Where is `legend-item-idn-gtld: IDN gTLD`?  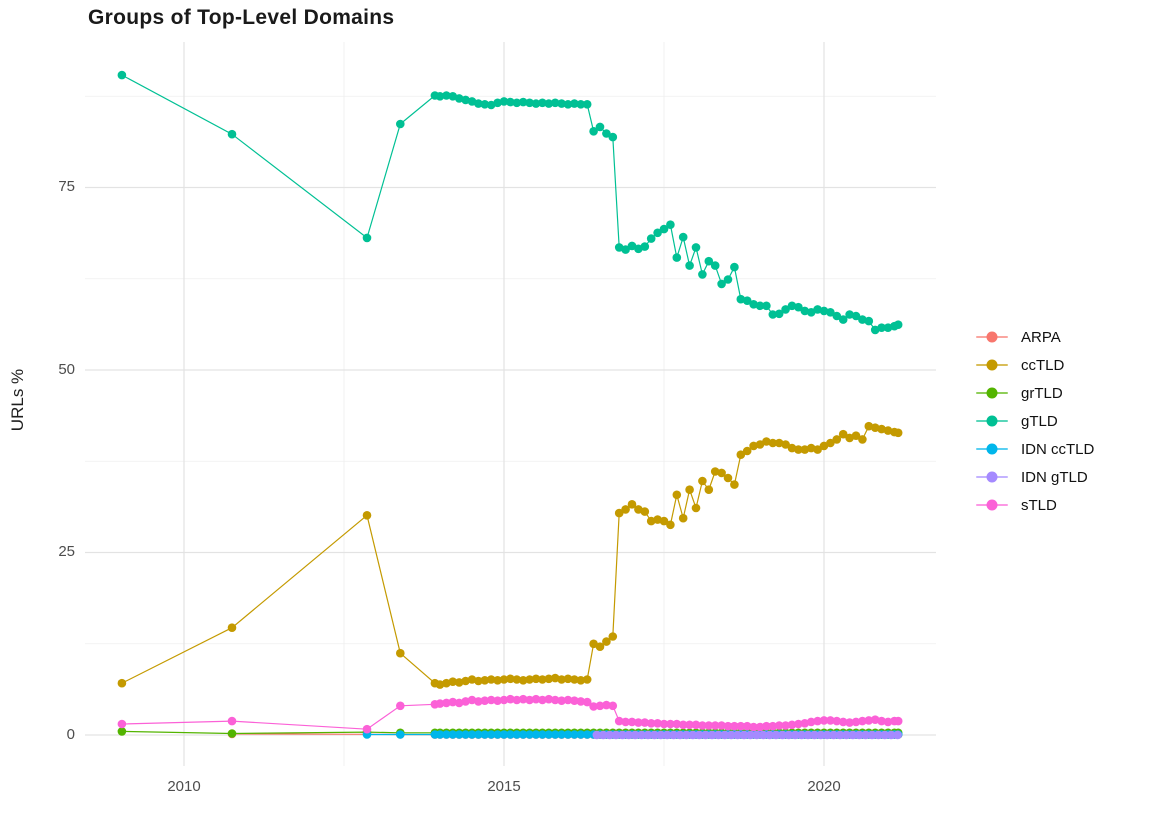 legend-item-idn-gtld: IDN gTLD is located at coordinates (1035, 477).